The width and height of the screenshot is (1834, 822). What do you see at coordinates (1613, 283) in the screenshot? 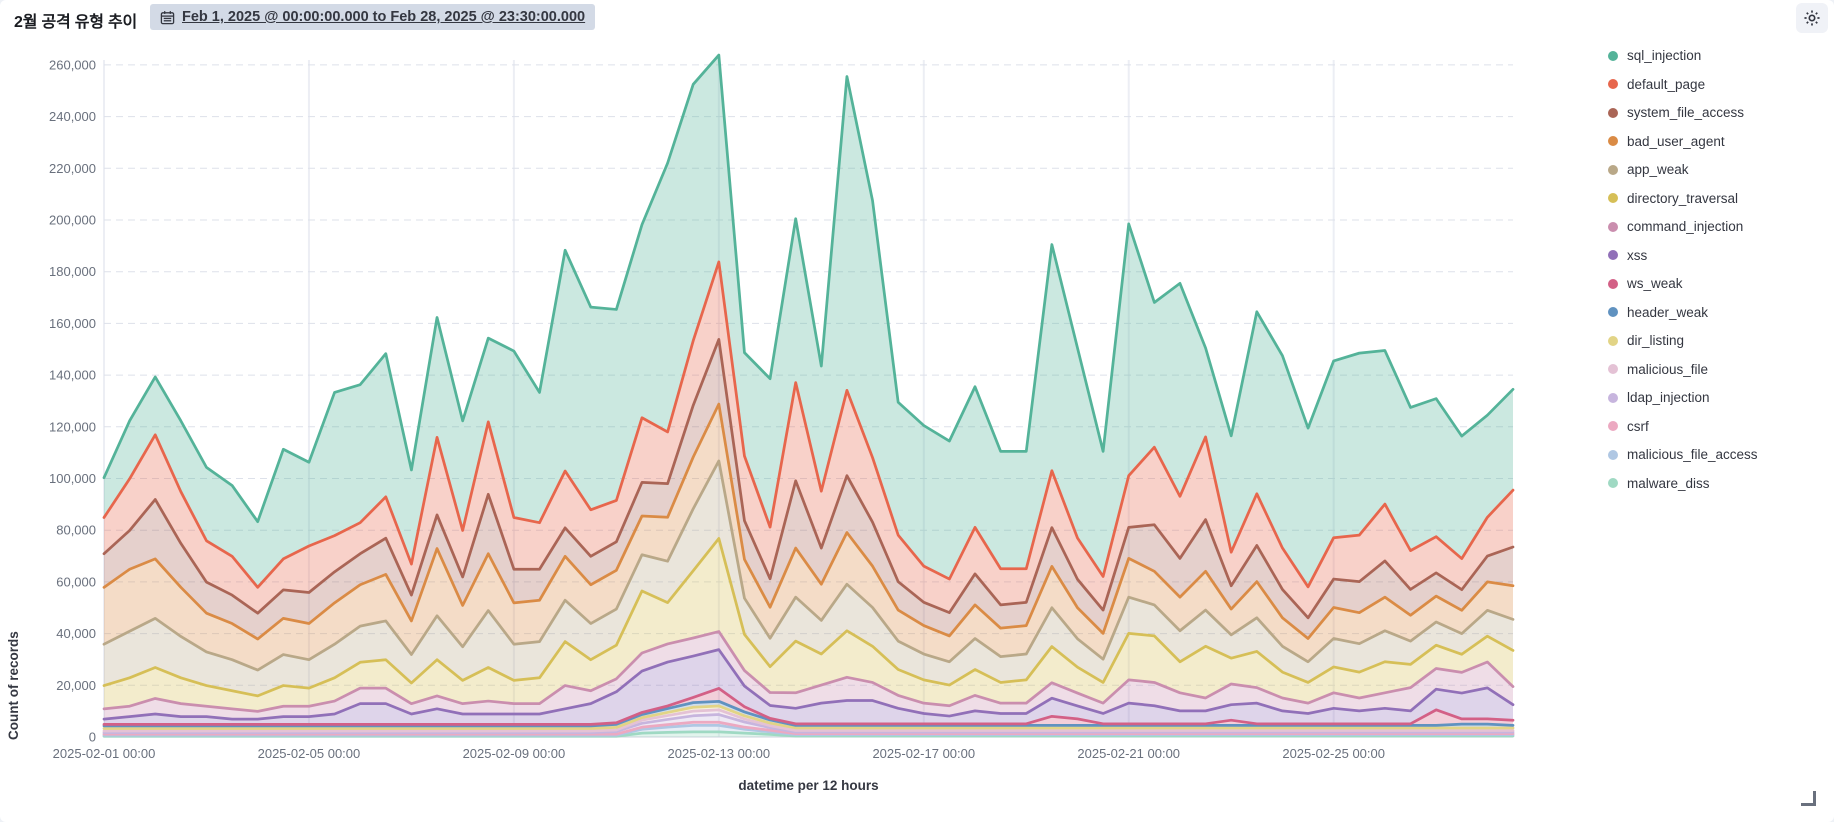
I see `legend-dot-ws_weak` at bounding box center [1613, 283].